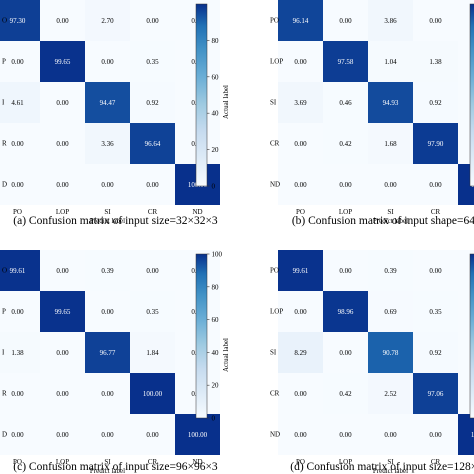 The height and width of the screenshot is (474, 474). I want to click on cell-value-label: 97.58, so click(346, 62).